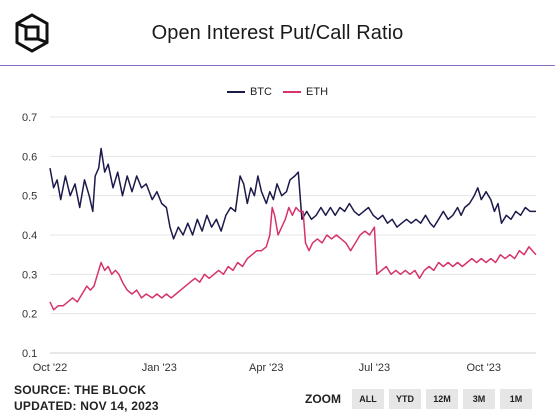 The image size is (555, 417). Describe the element at coordinates (405, 399) in the screenshot. I see `zoom-ytd-button: YTD` at that location.